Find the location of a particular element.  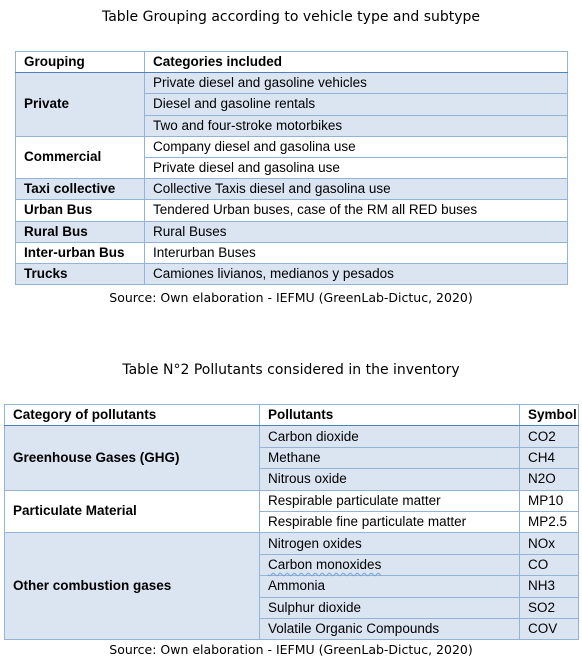

symbol-cell: SO2 is located at coordinates (549, 607).